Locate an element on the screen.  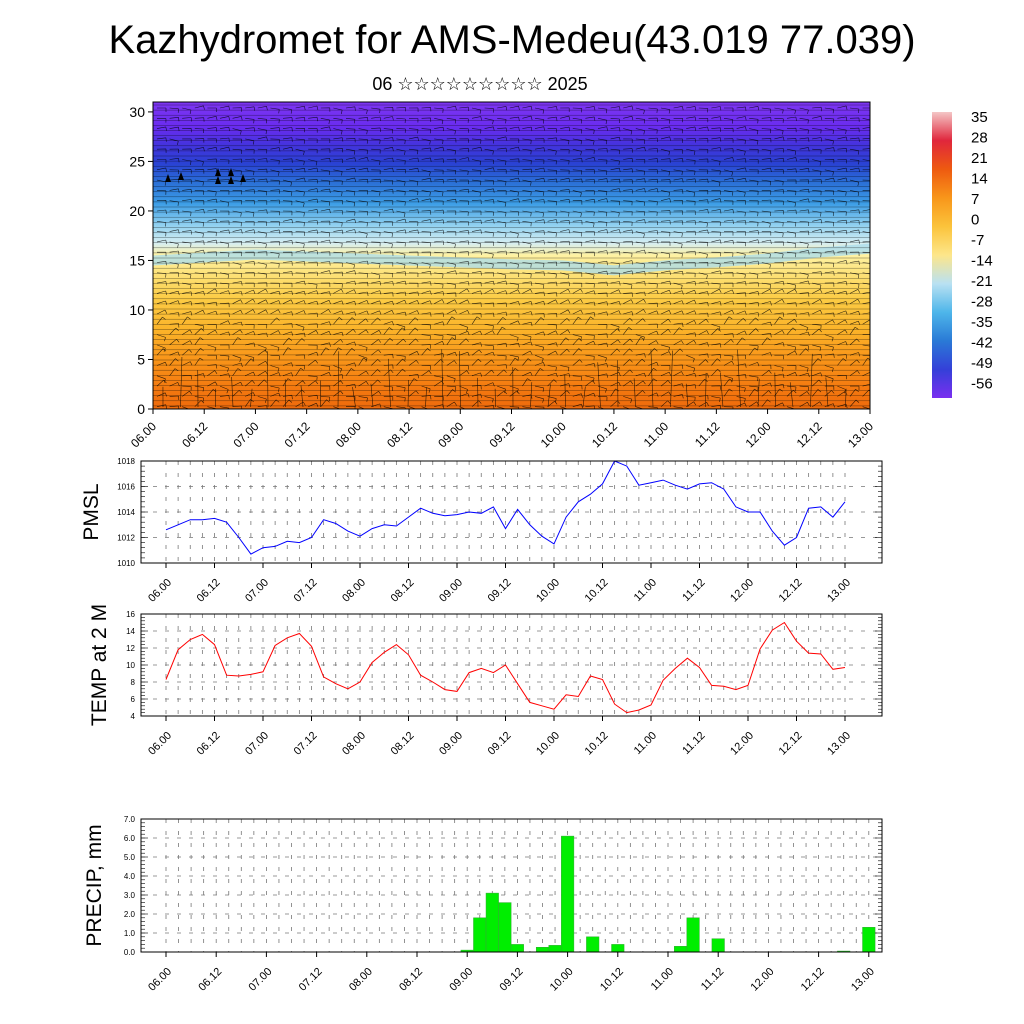
colorbar-label: -7 is located at coordinates (977, 240).